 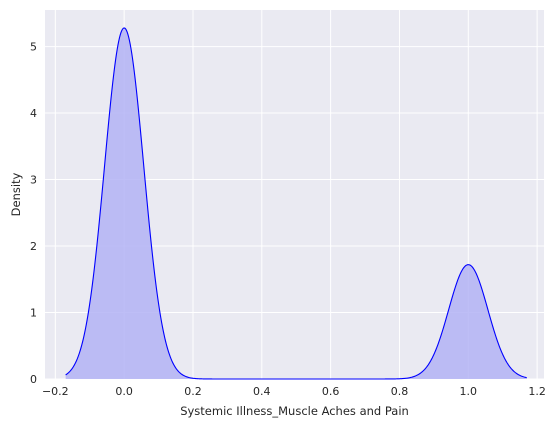 I want to click on x-tick-label: 0.6, so click(x=331, y=391).